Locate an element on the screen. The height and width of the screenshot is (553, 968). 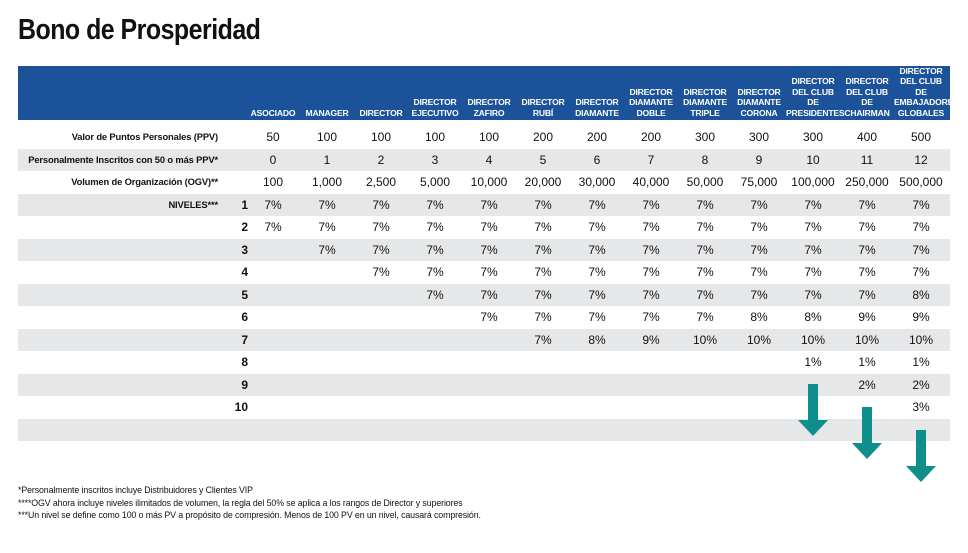
level-number: 4 is located at coordinates (244, 272).